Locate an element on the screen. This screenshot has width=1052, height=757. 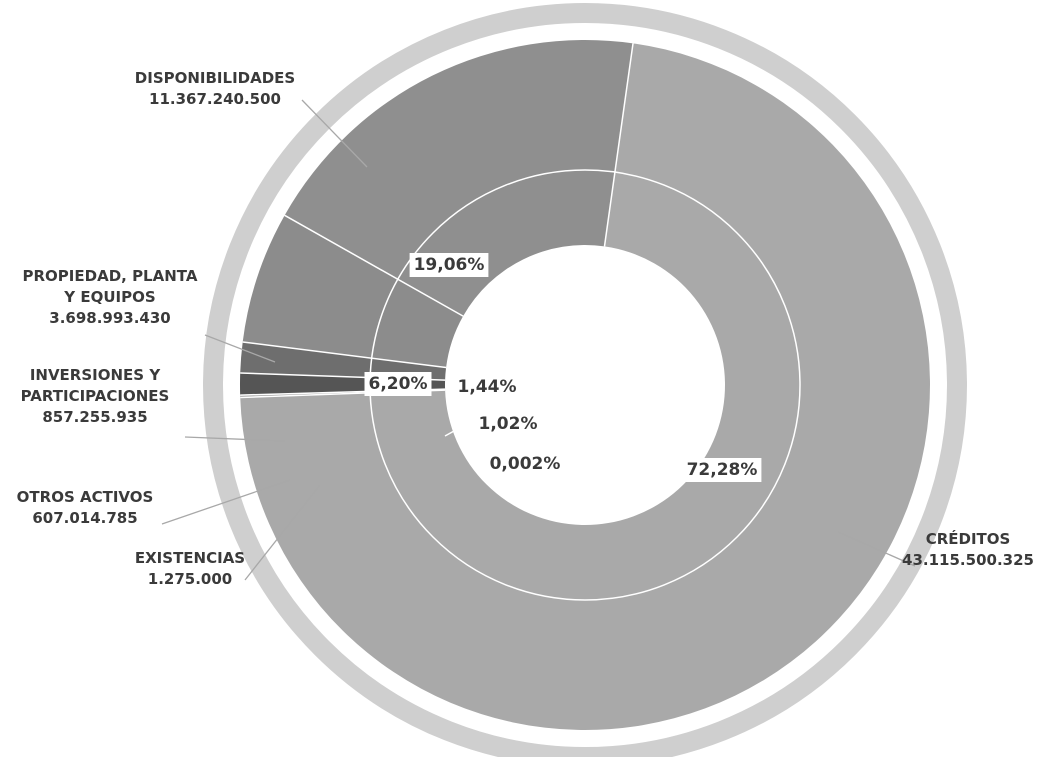
pct-label-group-4: 6,20% is located at coordinates (398, 384).